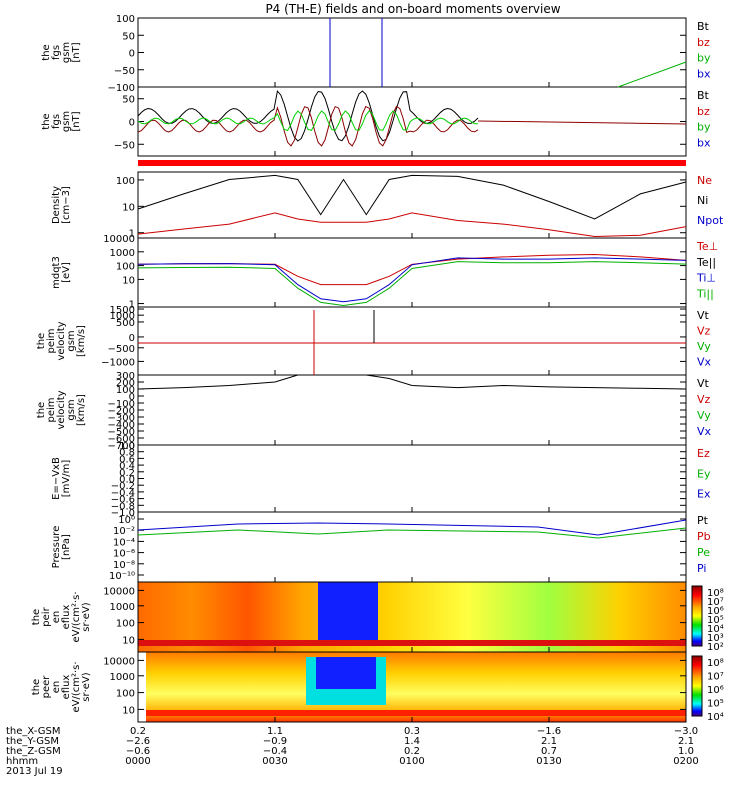  I want to click on series-Vt, so click(412, 382).